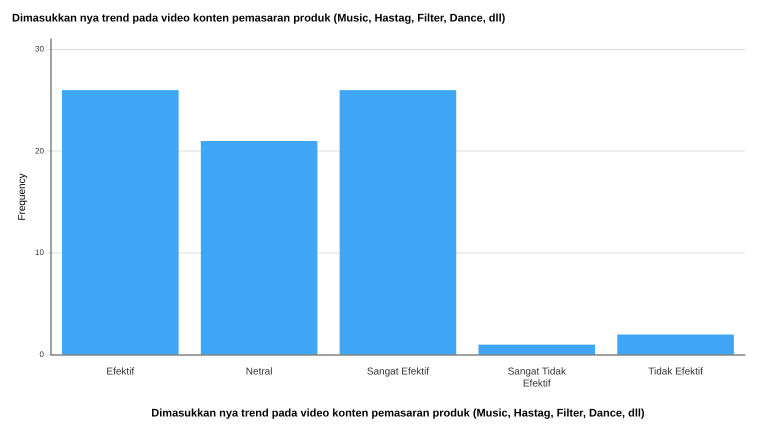  I want to click on y-tick-label: 20, so click(39, 151).